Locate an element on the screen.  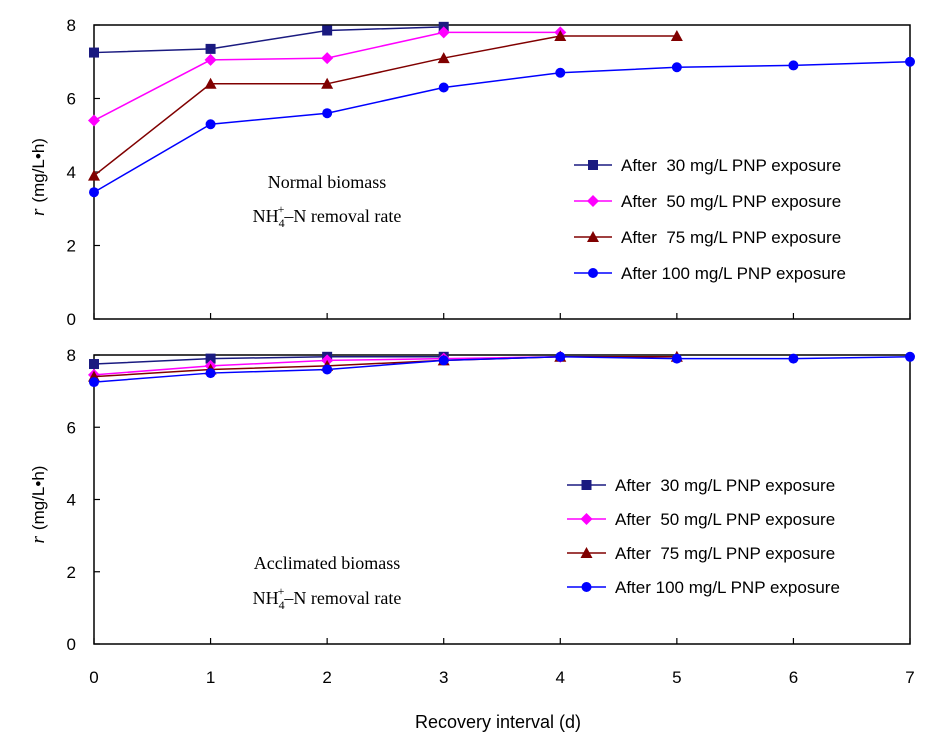
panel-annotation-title: Normal biomass is located at coordinates (327, 182).